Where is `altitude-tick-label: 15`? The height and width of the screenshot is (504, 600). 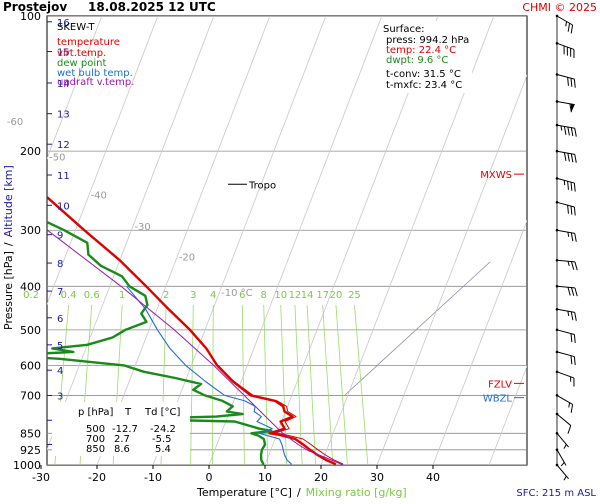 altitude-tick-label: 15 is located at coordinates (63, 53).